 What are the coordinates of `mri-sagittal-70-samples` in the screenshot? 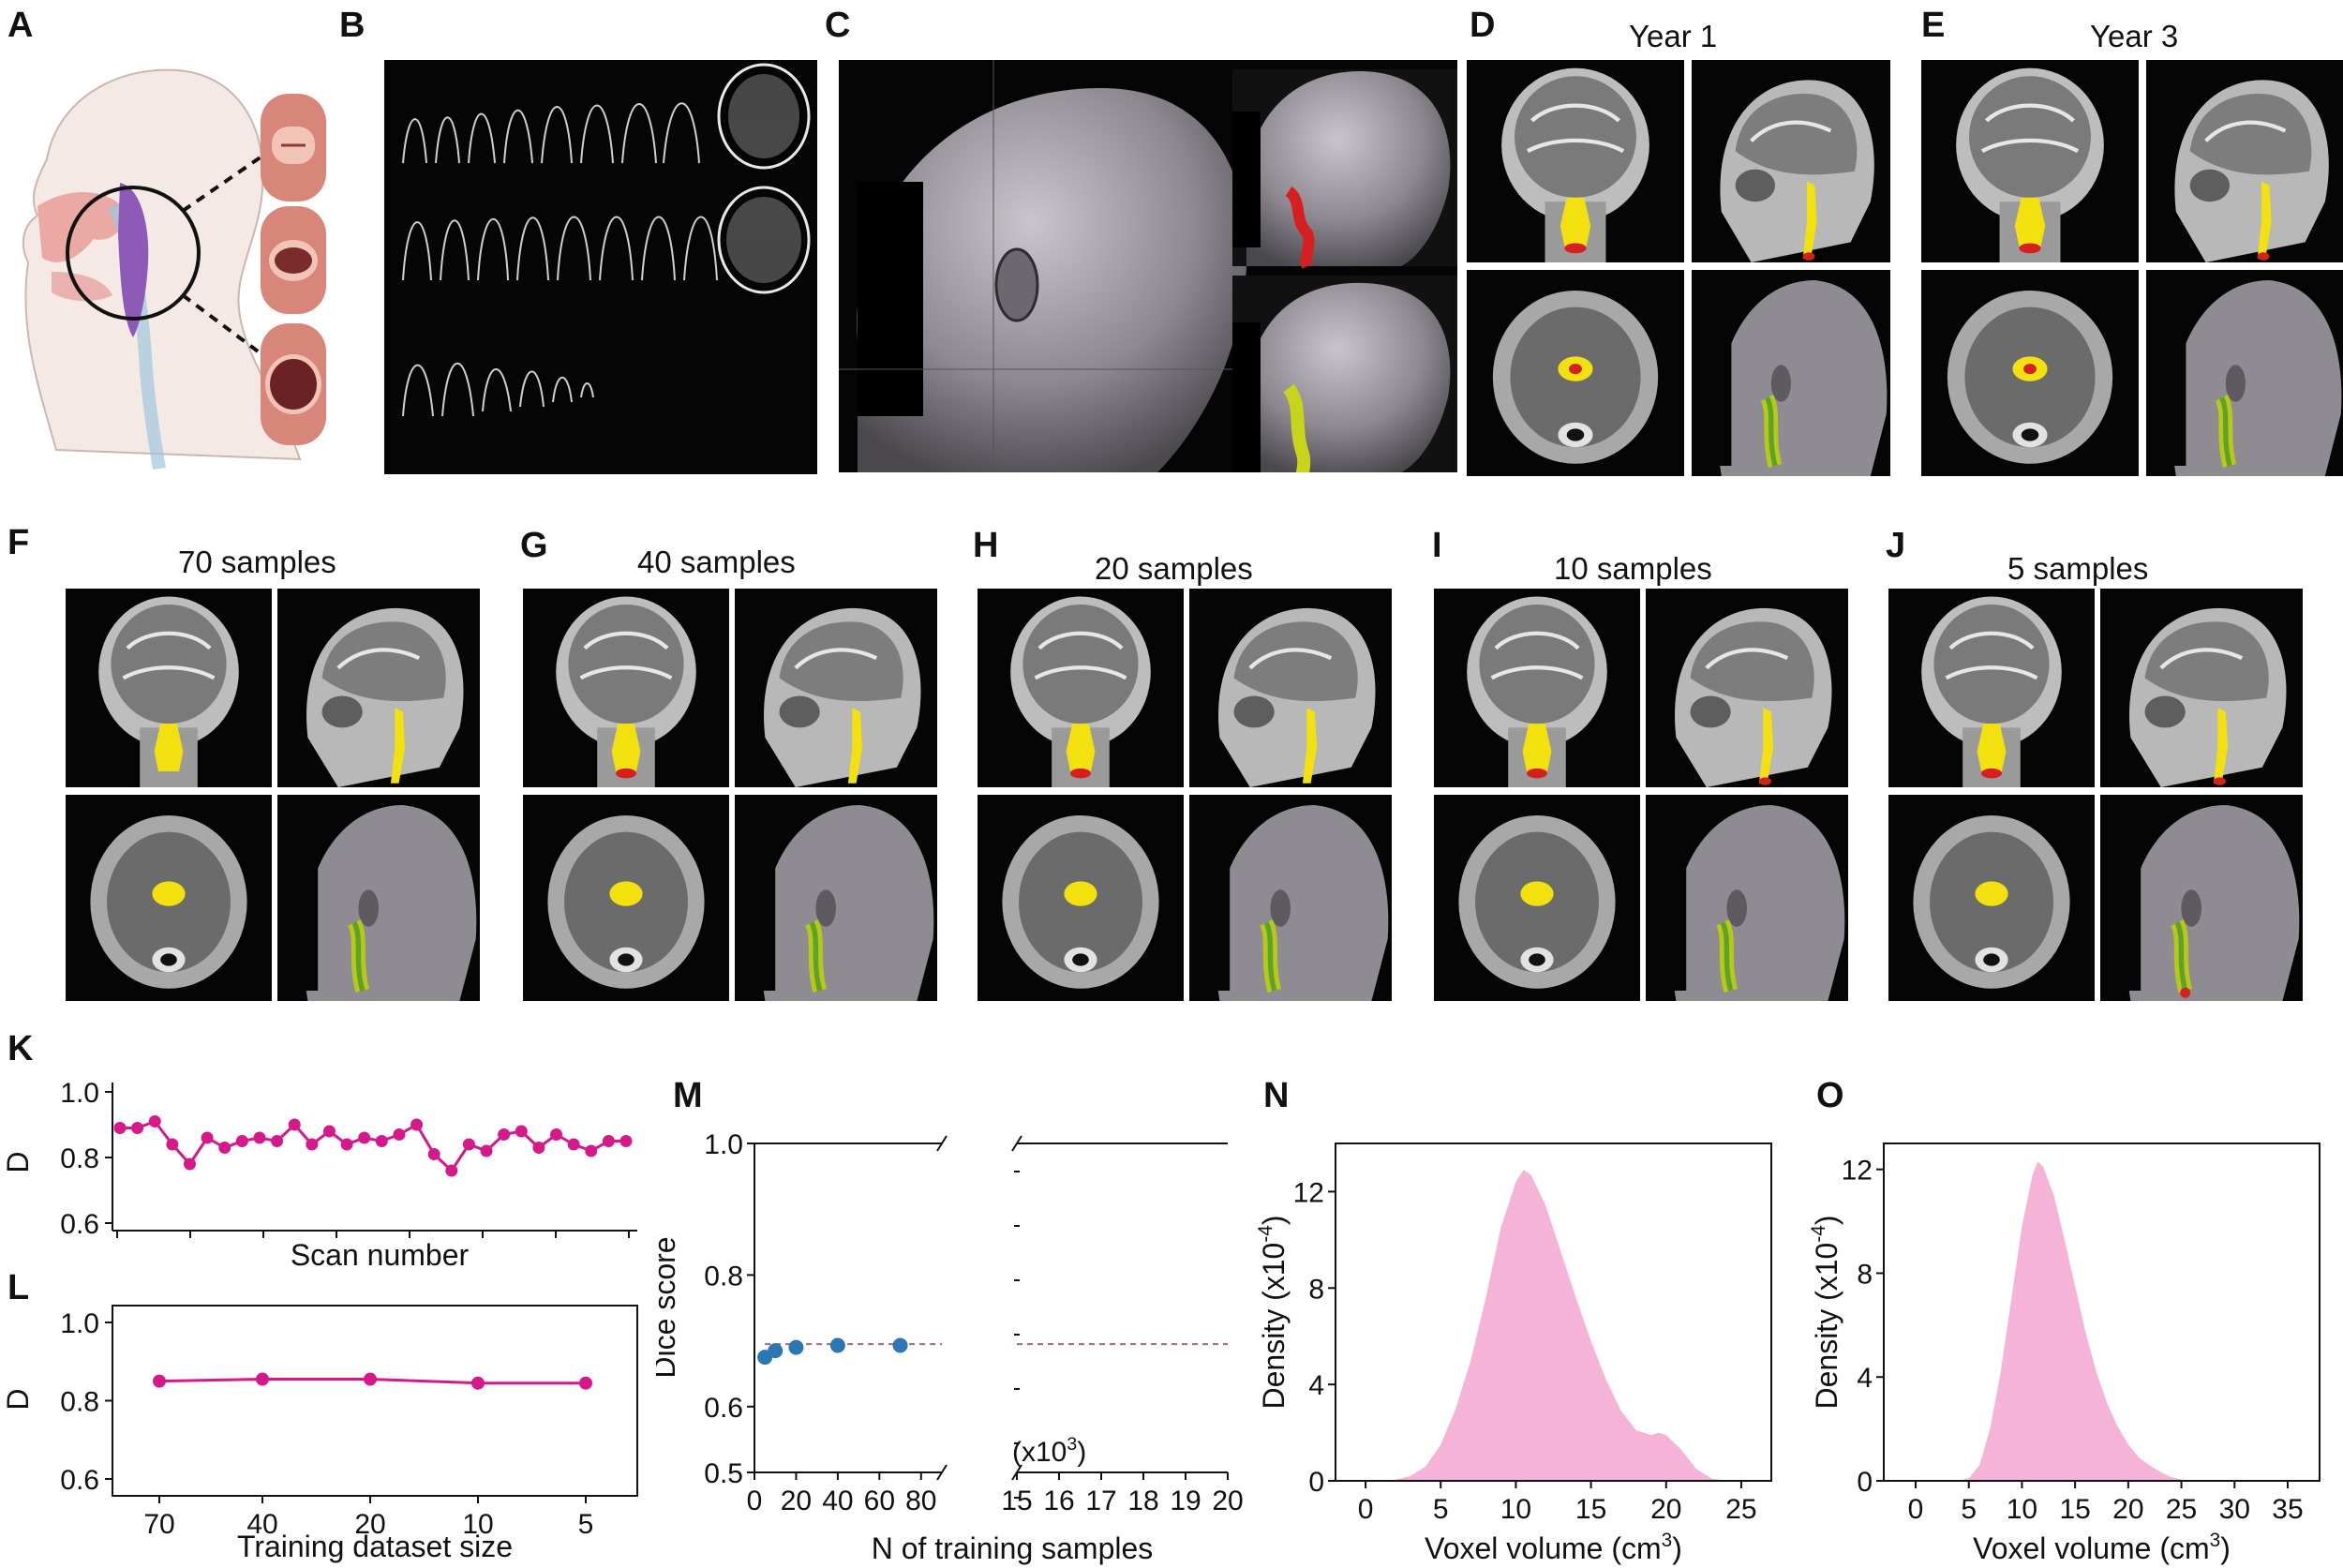 It's located at (378, 688).